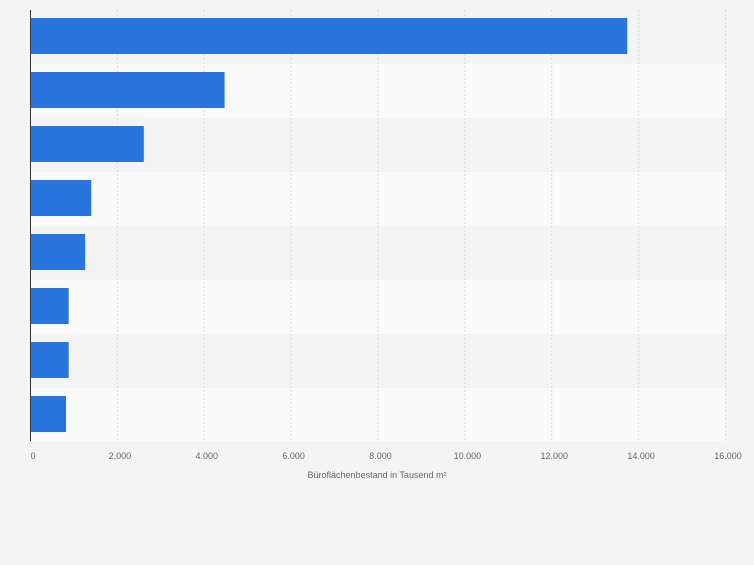 Image resolution: width=754 pixels, height=565 pixels. Describe the element at coordinates (32, 456) in the screenshot. I see `x-tick-label: 0` at that location.